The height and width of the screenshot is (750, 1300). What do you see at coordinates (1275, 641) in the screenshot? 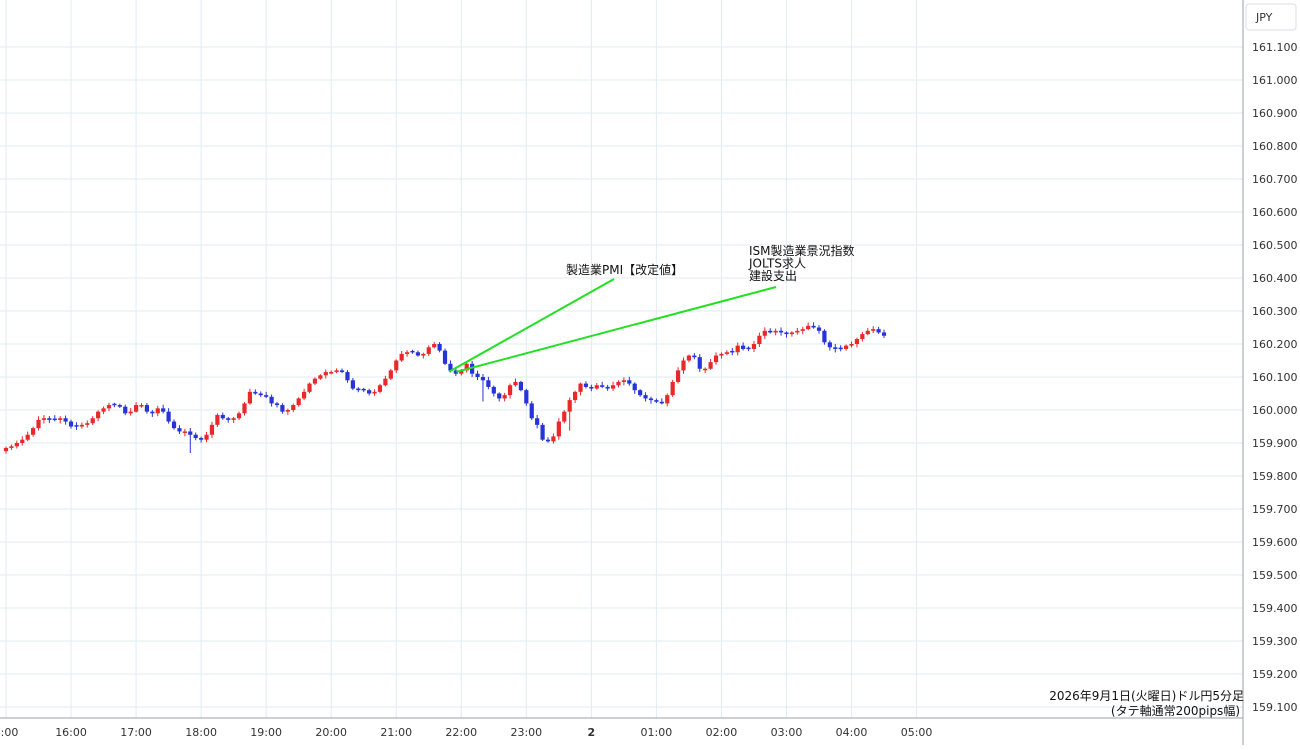
I see `y-tick-label: 159.300` at bounding box center [1275, 641].